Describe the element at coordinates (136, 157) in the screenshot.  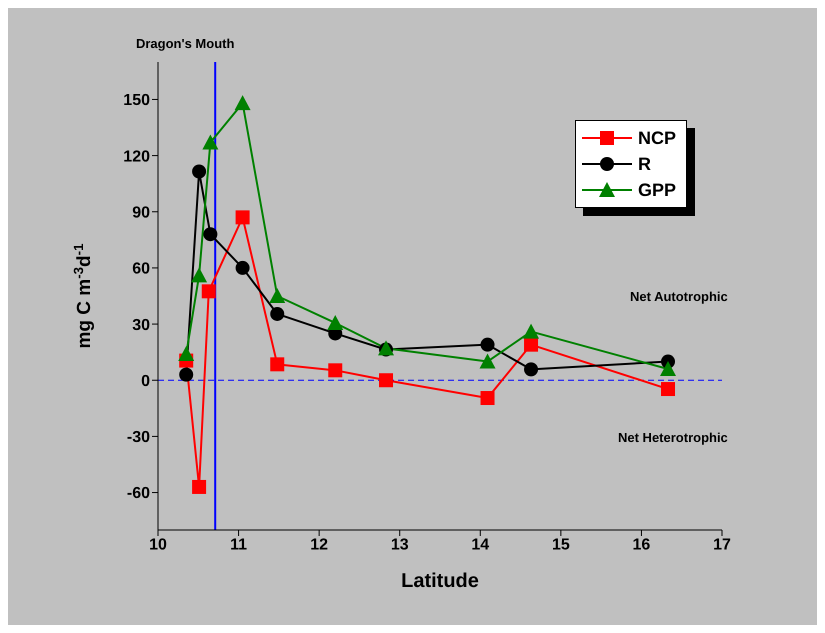
I see `y-tick-label: 120` at that location.